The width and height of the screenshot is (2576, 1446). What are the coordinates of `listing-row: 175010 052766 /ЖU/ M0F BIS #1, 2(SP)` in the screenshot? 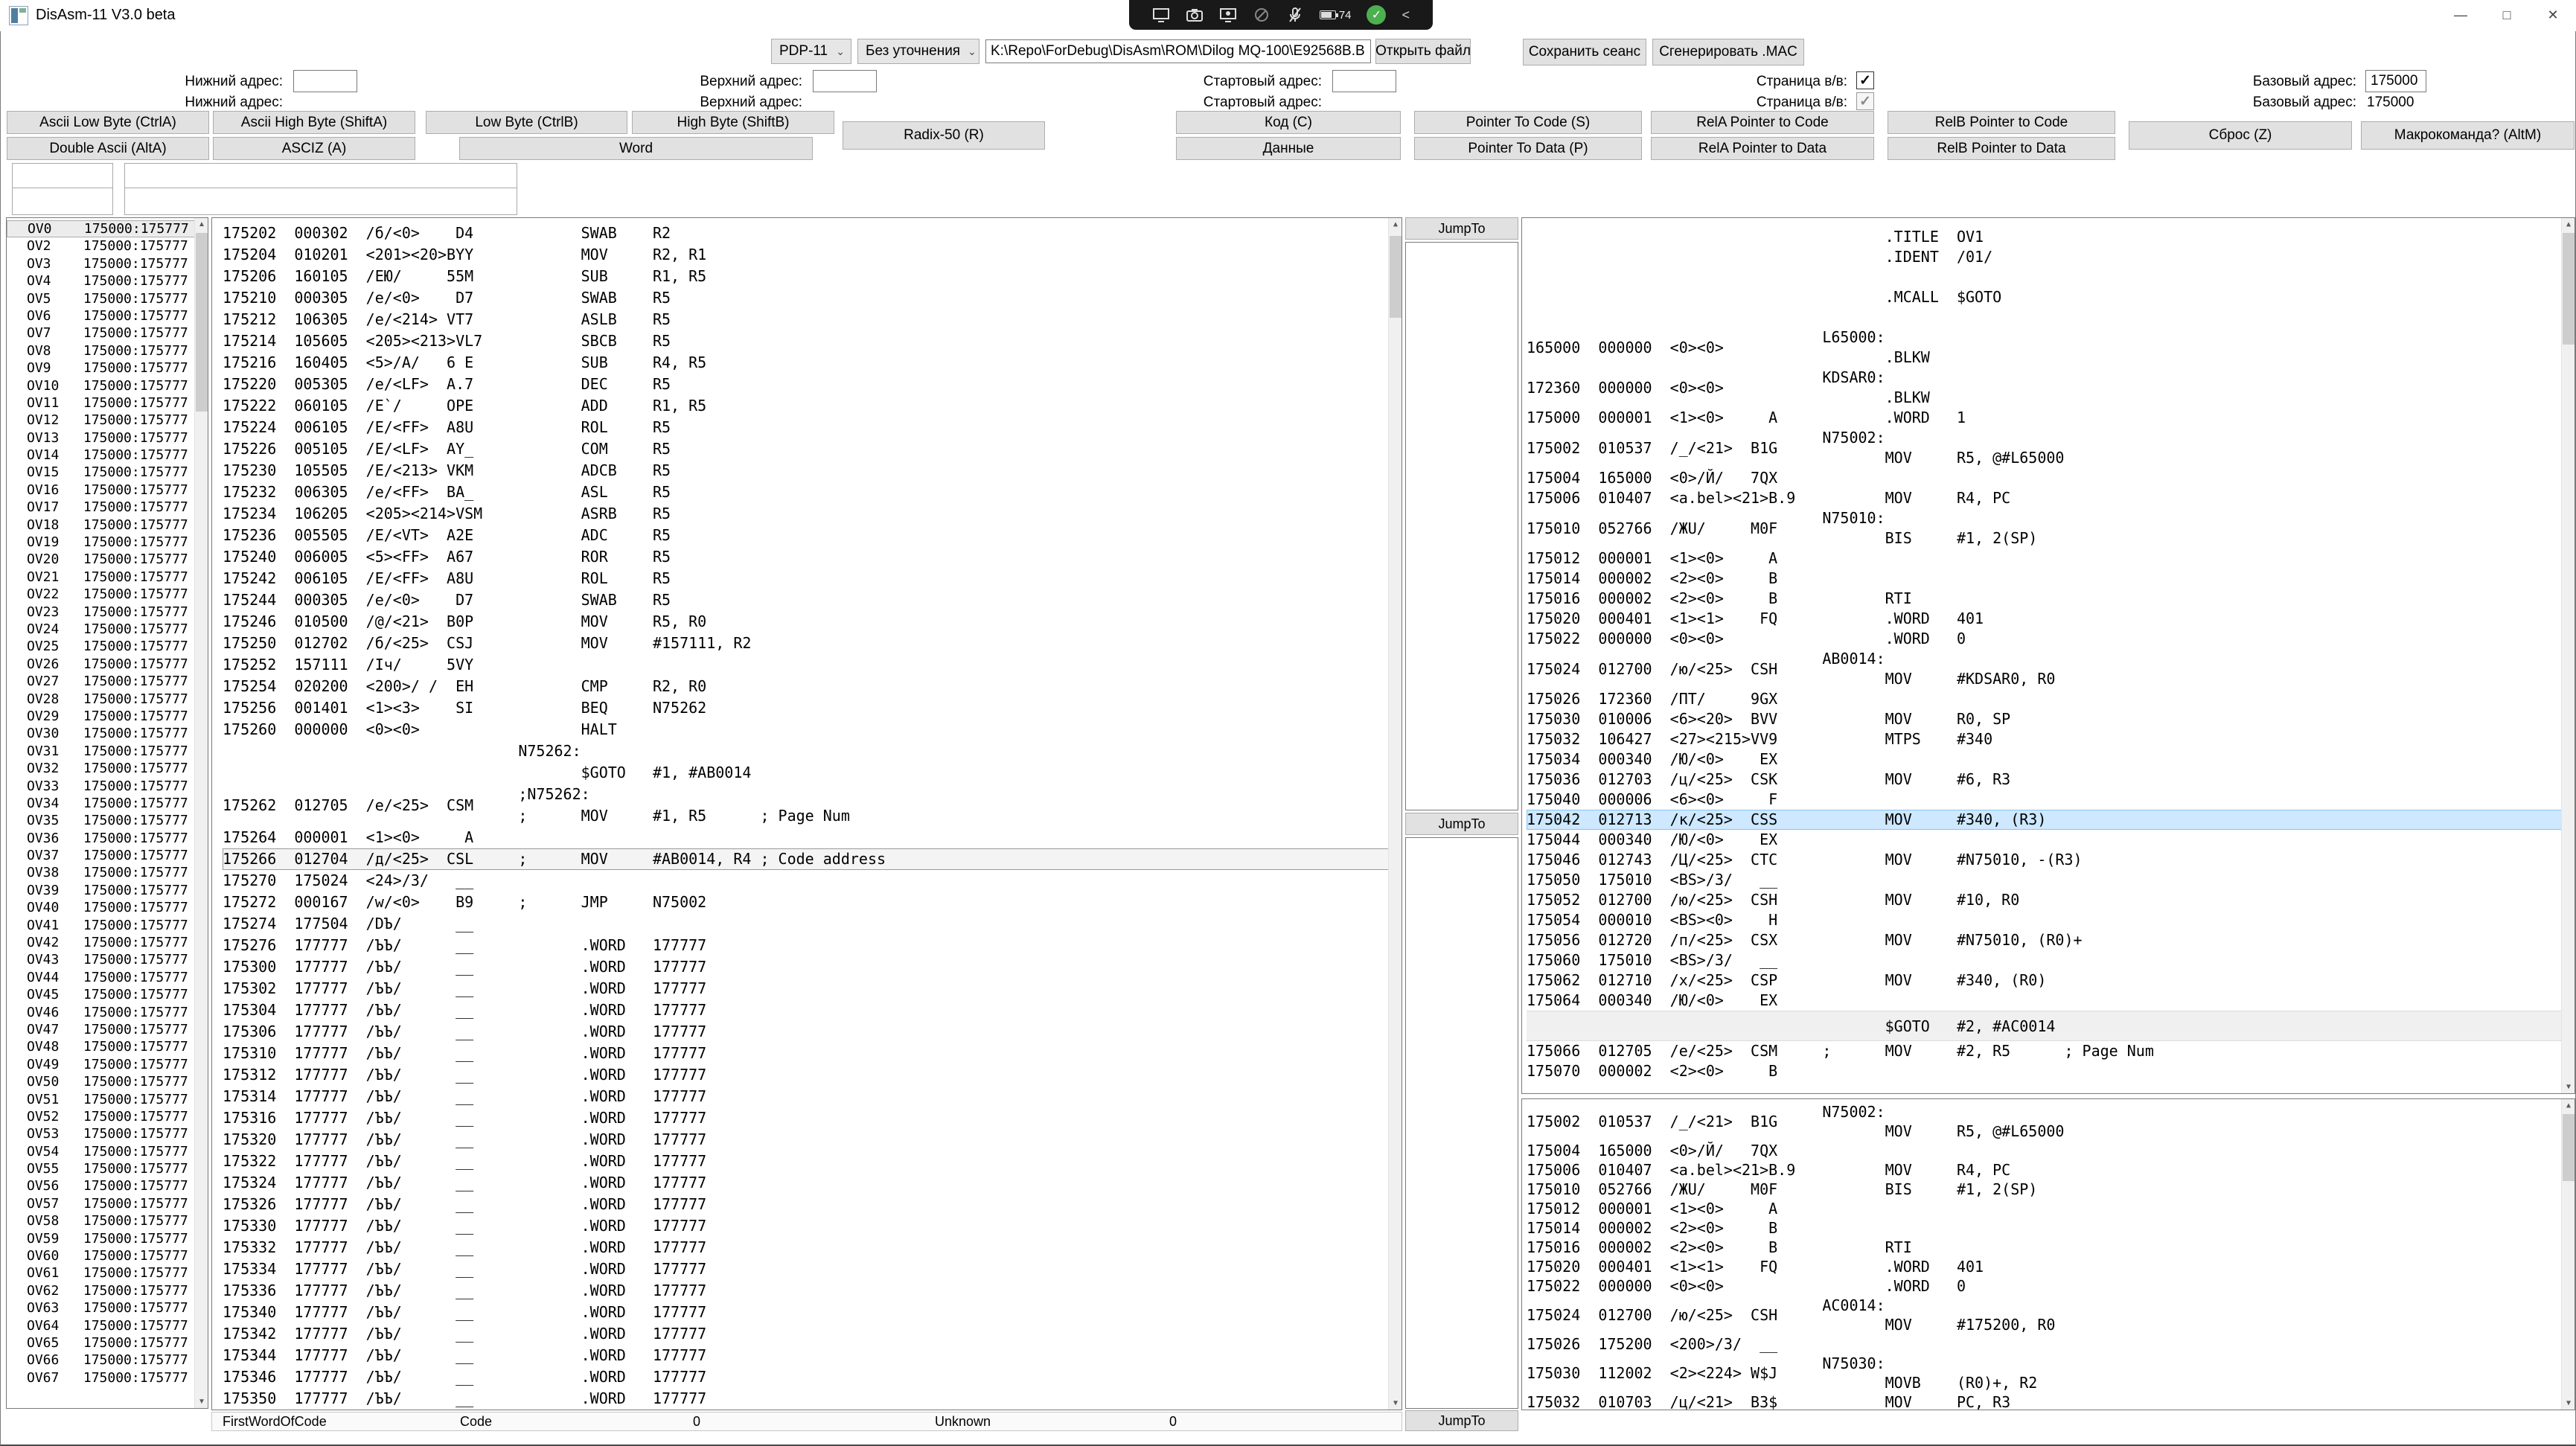 It's located at (1782, 1189).